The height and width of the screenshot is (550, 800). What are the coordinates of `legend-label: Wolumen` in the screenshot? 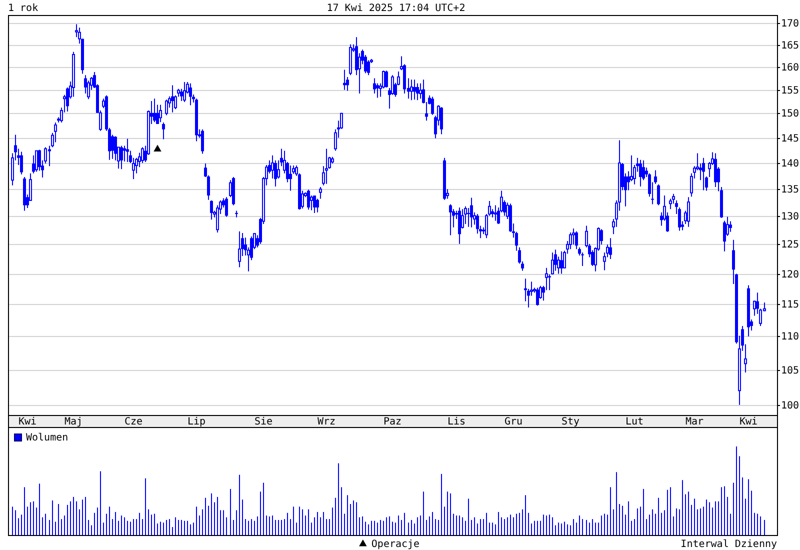 It's located at (47, 437).